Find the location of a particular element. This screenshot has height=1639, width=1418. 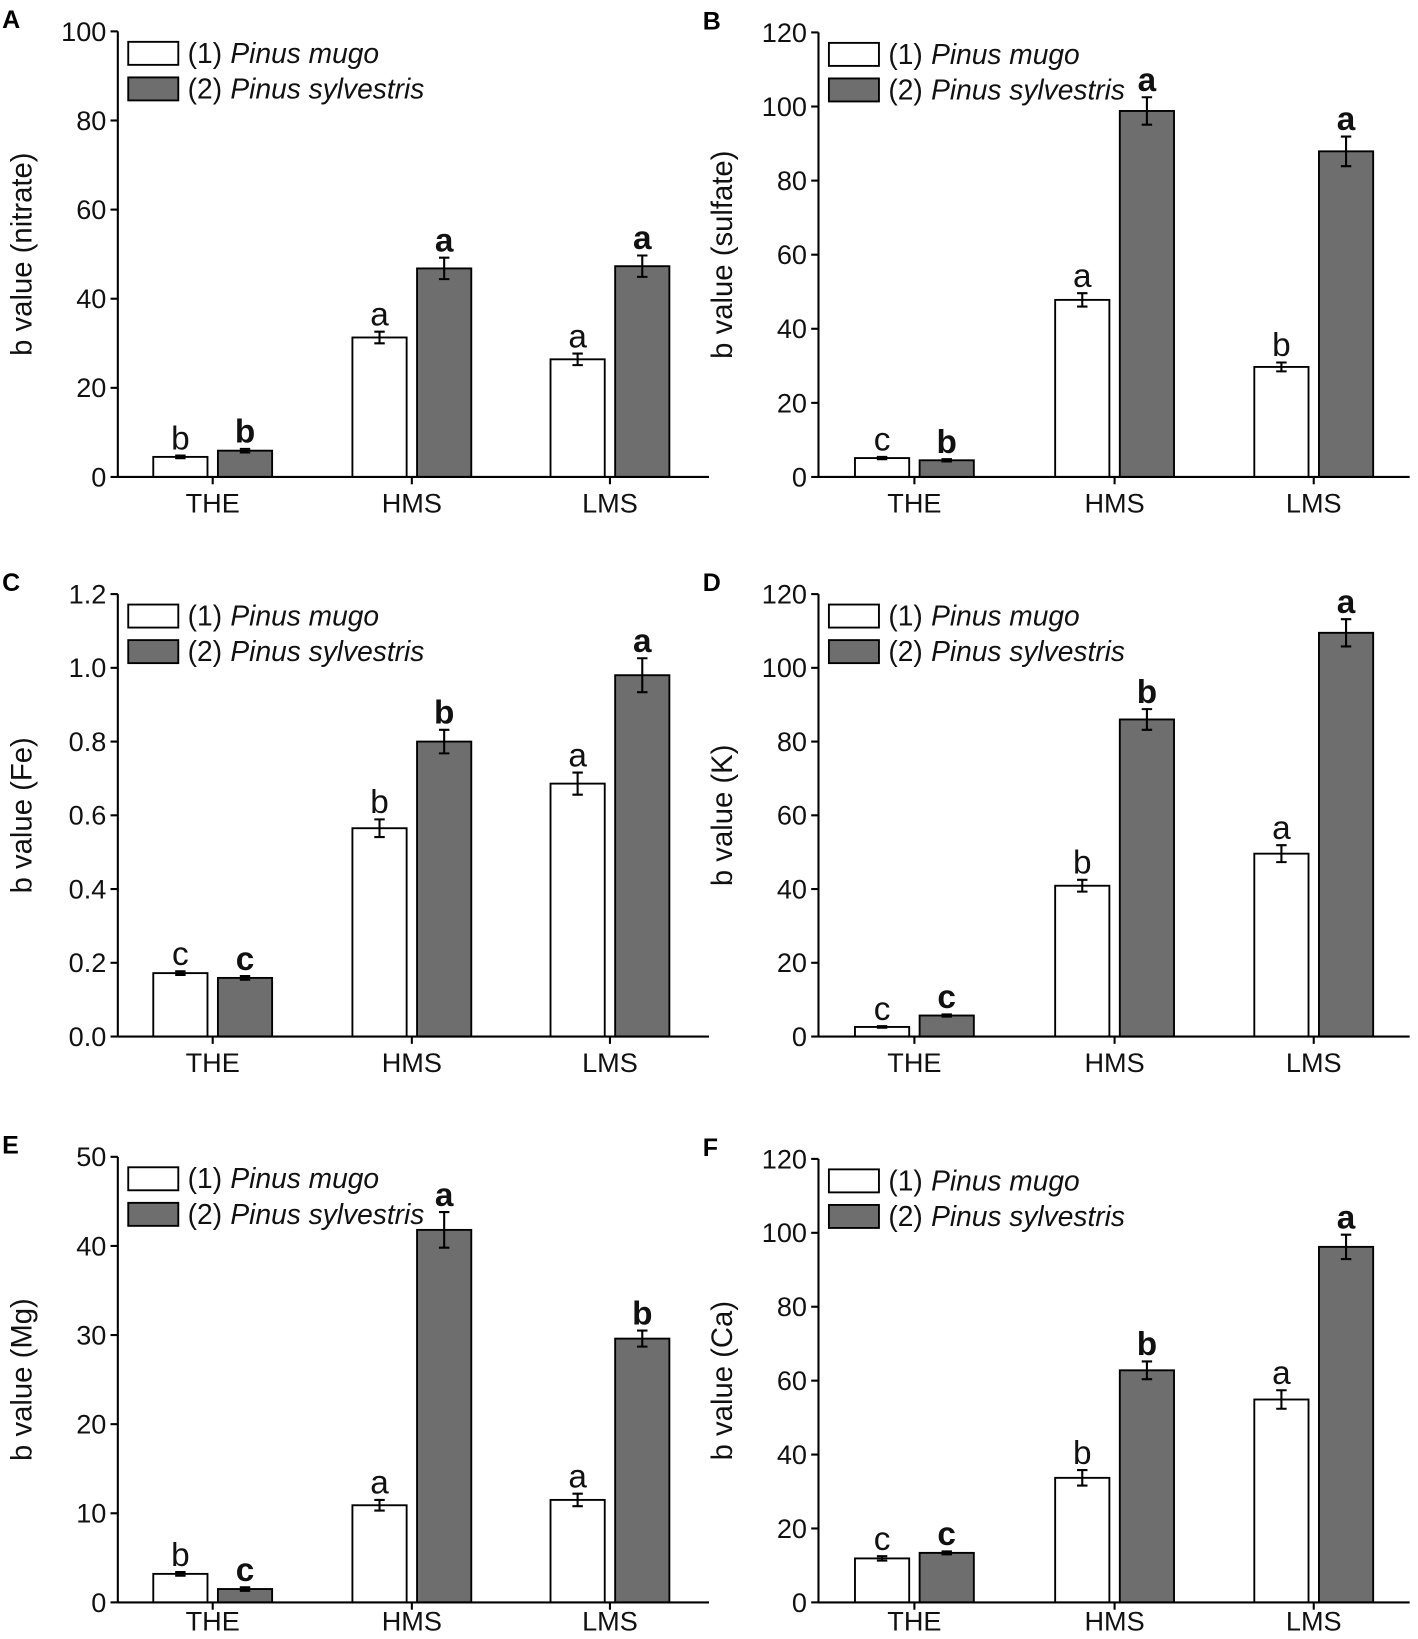

y-axis-title: b value (nitrate) is located at coordinates (22, 253).